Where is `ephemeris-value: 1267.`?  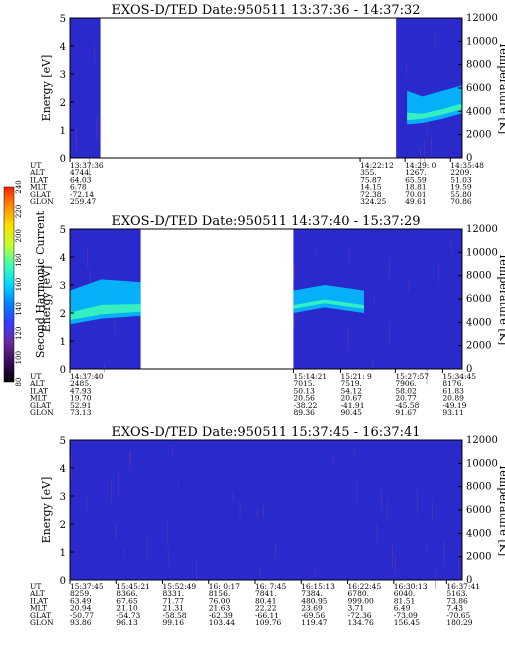
ephemeris-value: 1267. is located at coordinates (415, 172).